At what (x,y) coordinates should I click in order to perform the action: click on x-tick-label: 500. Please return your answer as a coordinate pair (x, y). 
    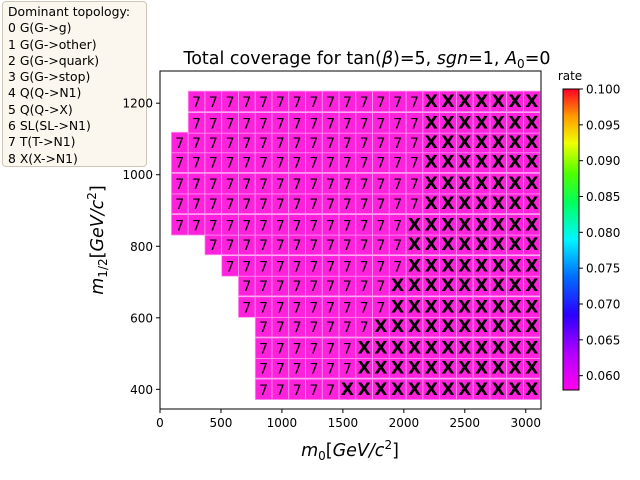
    Looking at the image, I should click on (221, 423).